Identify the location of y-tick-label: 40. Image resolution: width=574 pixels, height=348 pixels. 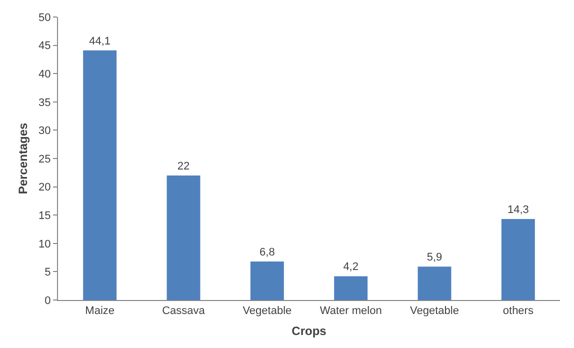
(44, 74).